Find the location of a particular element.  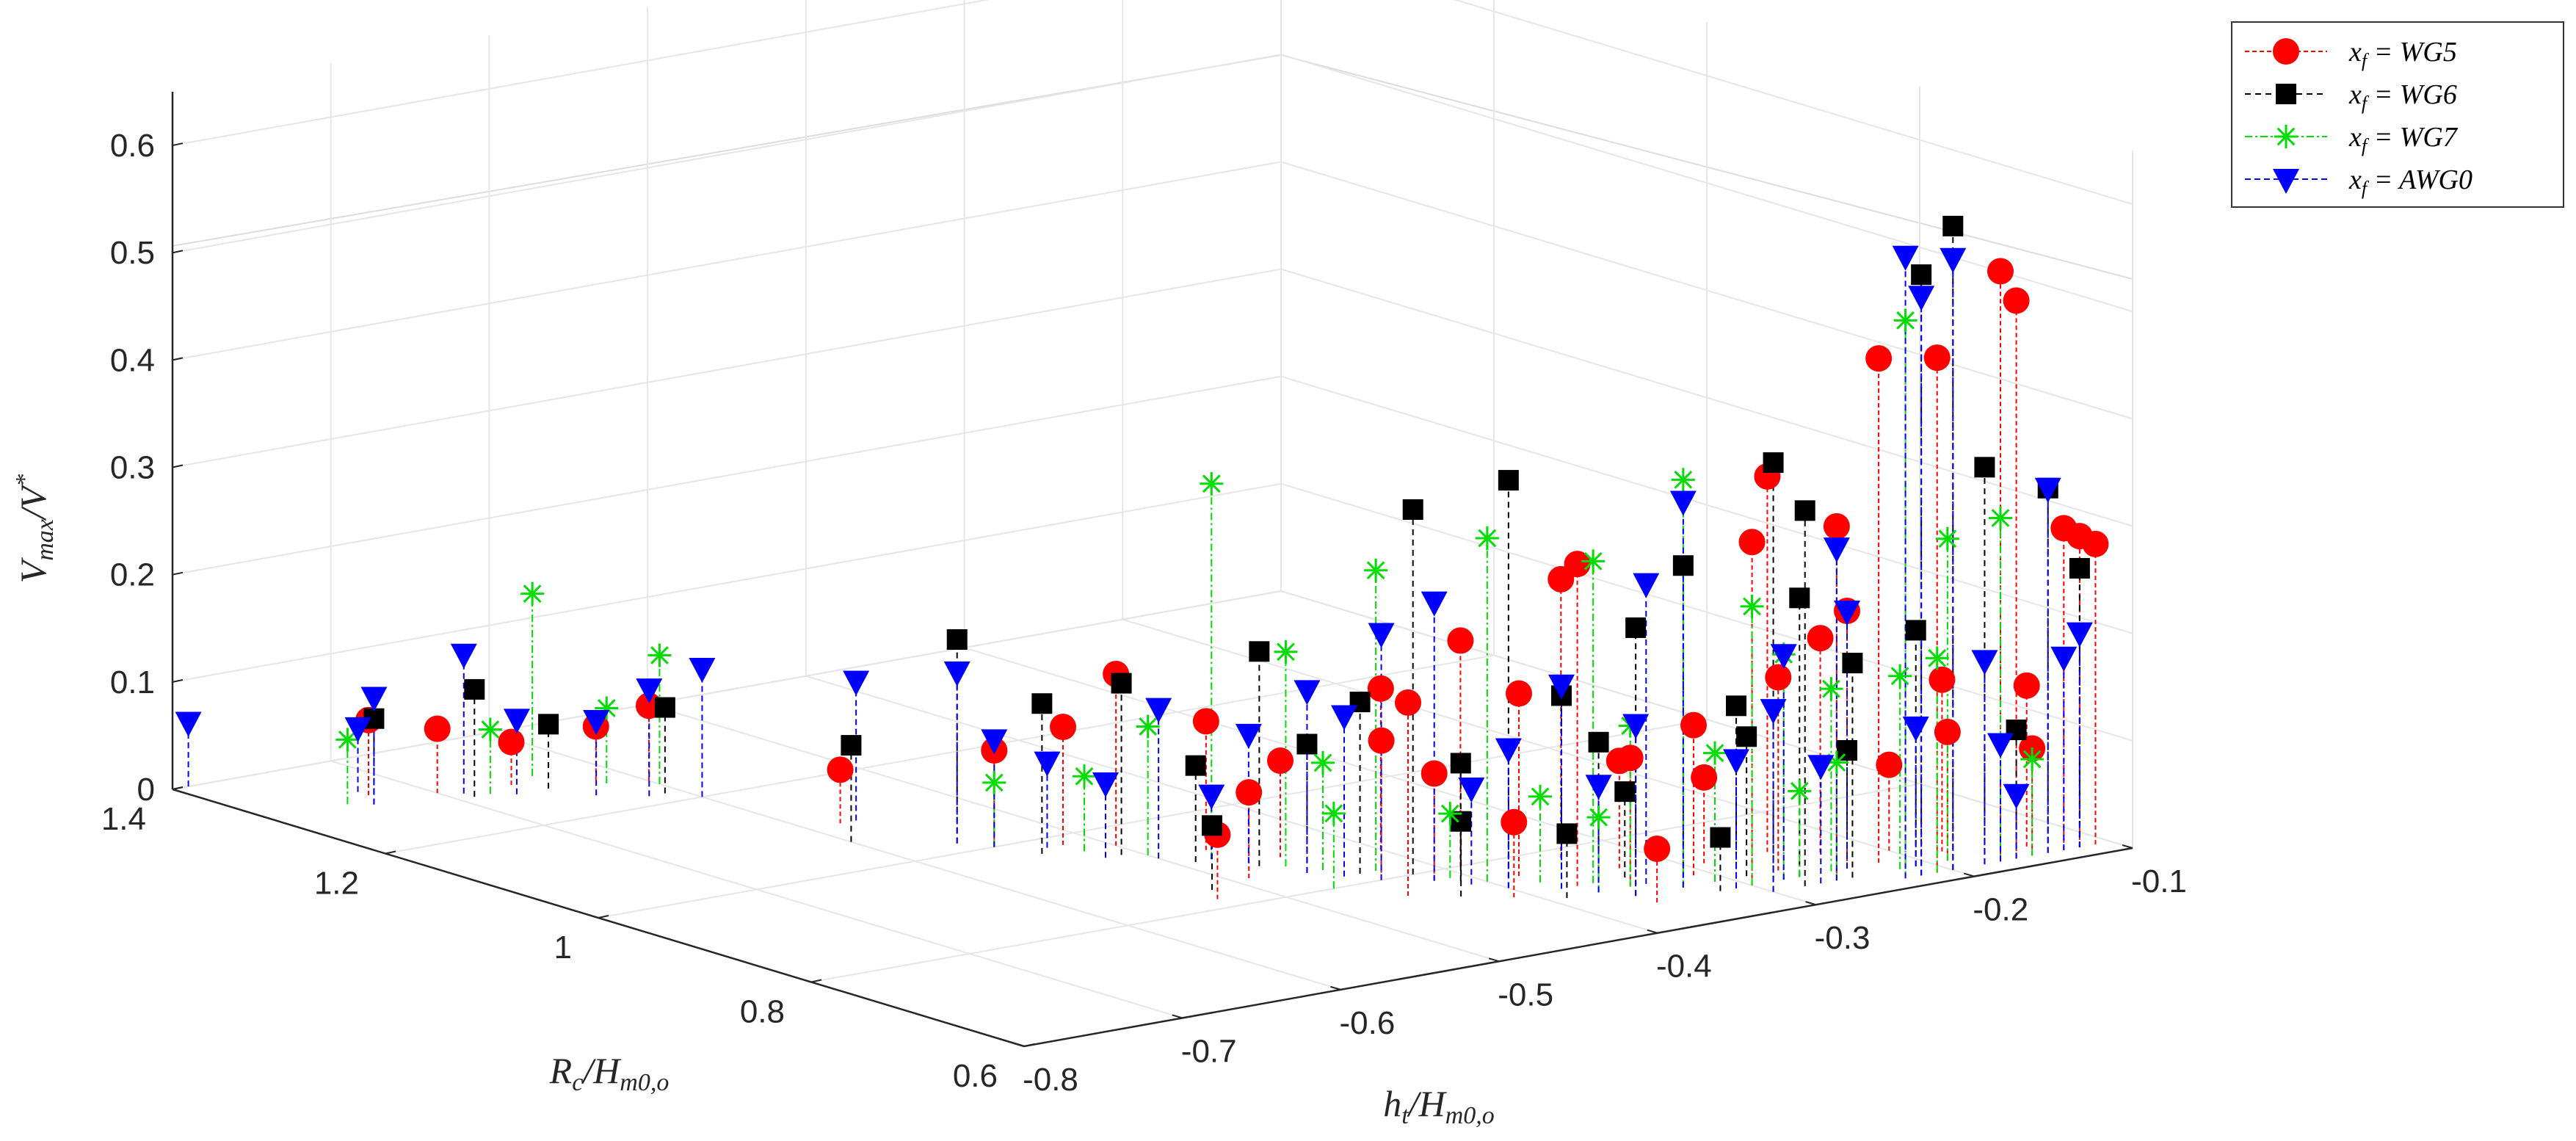

y-tick-label: 1.2 is located at coordinates (337, 884).